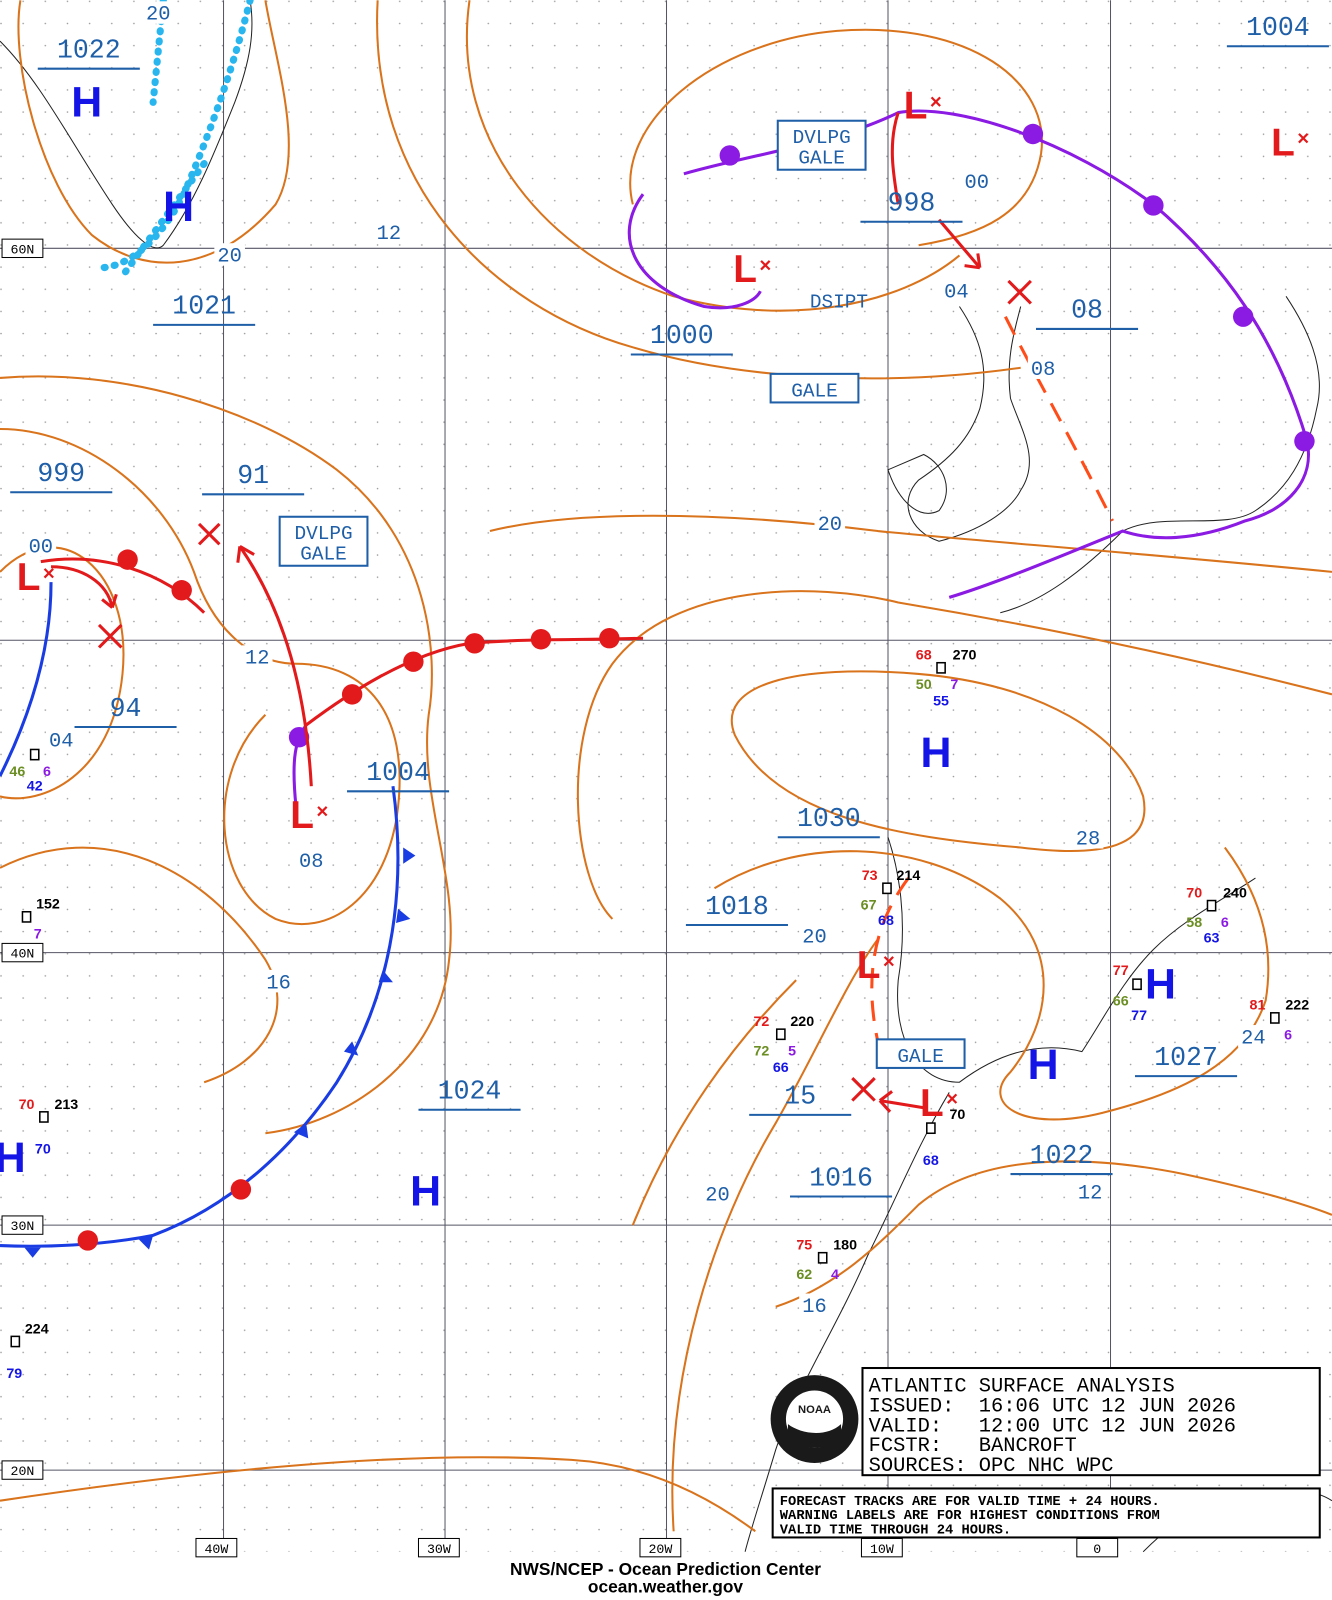 The height and width of the screenshot is (1600, 1332). What do you see at coordinates (941, 702) in the screenshot?
I see `station-value: 55` at bounding box center [941, 702].